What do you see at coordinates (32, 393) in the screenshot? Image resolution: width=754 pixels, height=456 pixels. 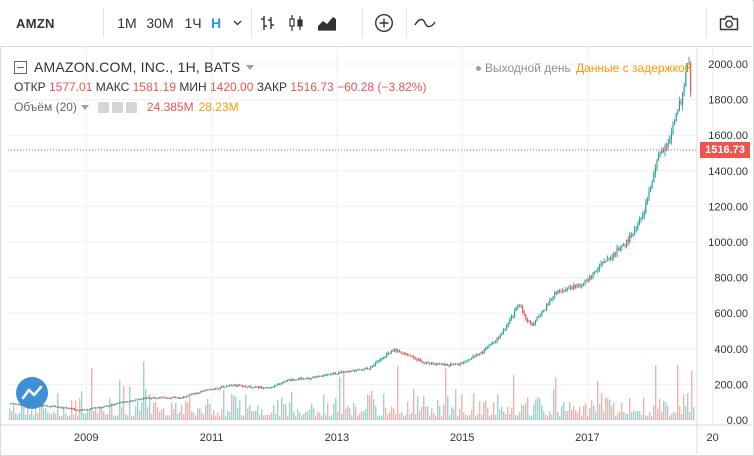 I see `broker-logo` at bounding box center [32, 393].